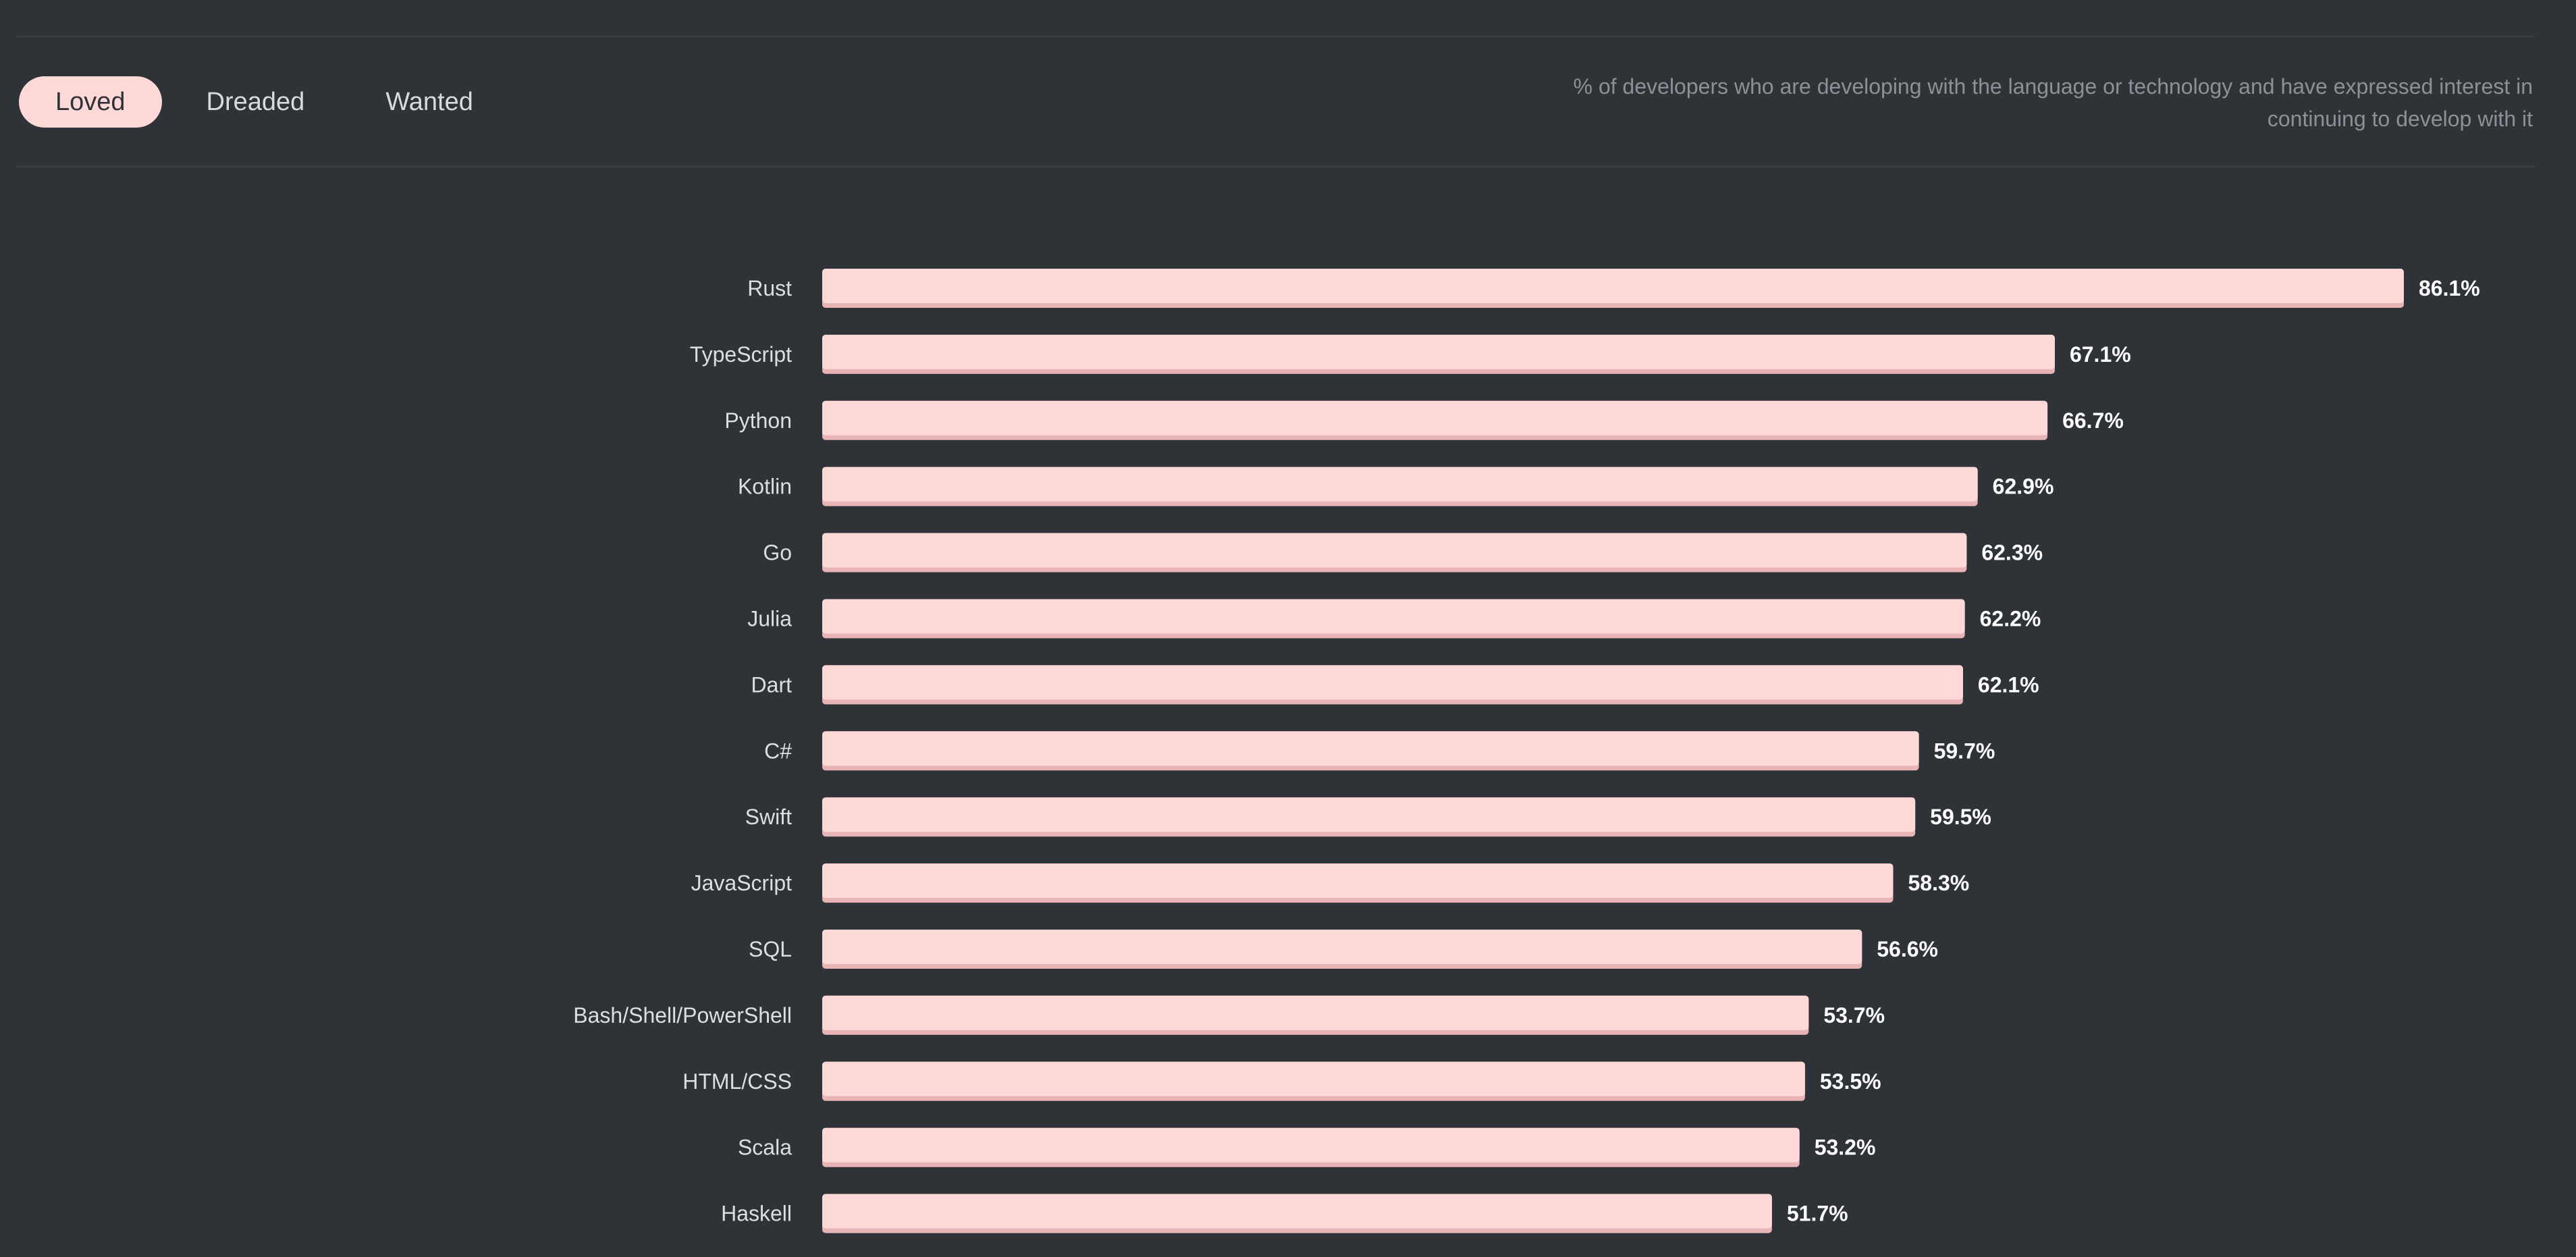 This screenshot has width=2576, height=1257. Describe the element at coordinates (90, 102) in the screenshot. I see `tab-loved: Loved` at that location.